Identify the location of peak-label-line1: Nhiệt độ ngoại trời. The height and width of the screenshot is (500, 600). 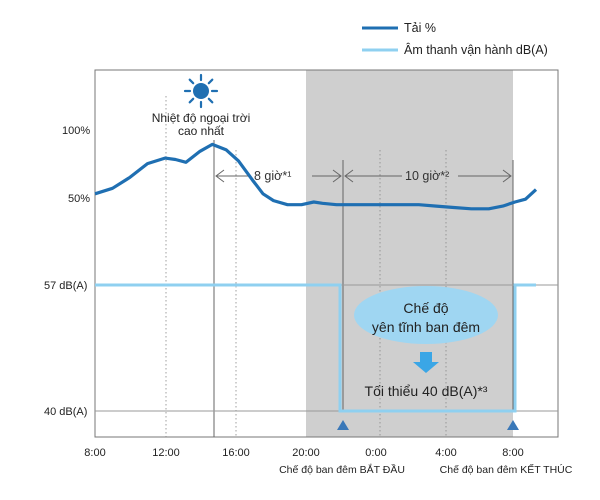
(201, 118).